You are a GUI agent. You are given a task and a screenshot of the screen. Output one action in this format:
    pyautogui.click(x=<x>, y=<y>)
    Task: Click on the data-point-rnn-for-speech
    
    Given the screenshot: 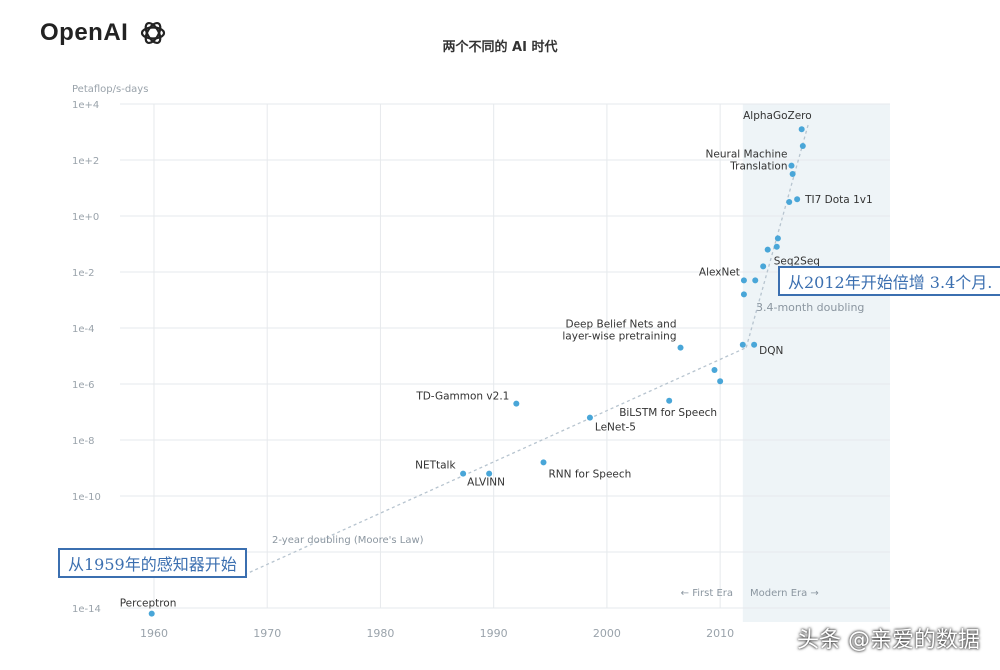 What is the action you would take?
    pyautogui.click(x=543, y=462)
    